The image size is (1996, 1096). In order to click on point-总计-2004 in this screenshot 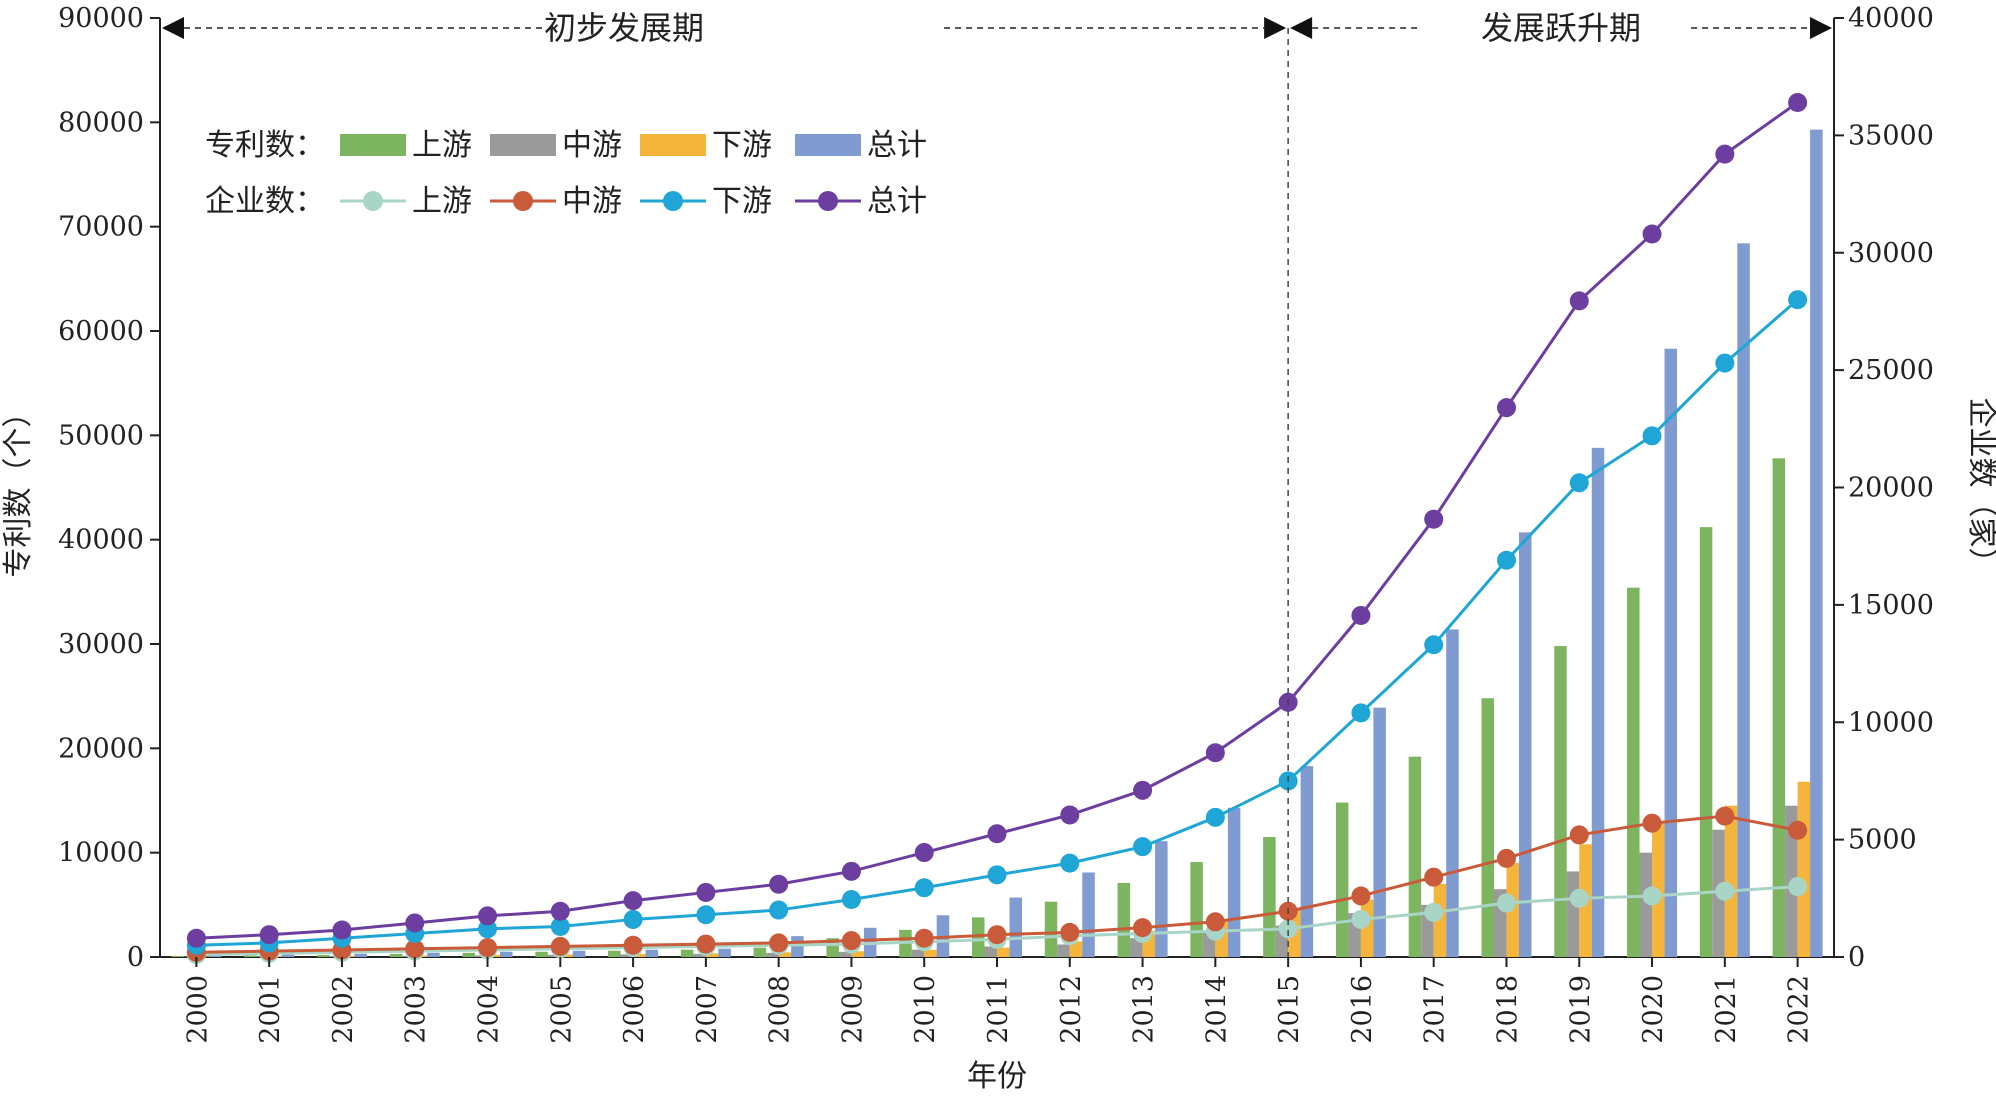, I will do `click(488, 916)`.